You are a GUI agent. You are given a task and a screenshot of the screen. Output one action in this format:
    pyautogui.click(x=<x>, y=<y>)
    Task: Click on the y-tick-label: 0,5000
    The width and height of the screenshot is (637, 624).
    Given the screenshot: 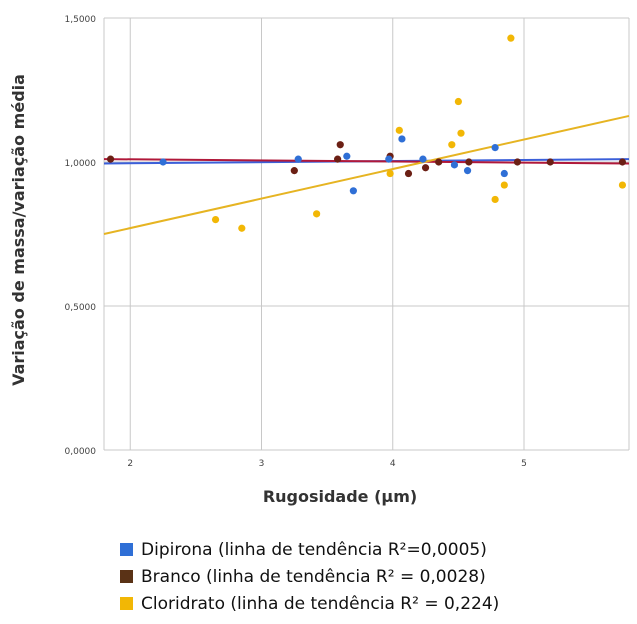 What is the action you would take?
    pyautogui.click(x=81, y=308)
    